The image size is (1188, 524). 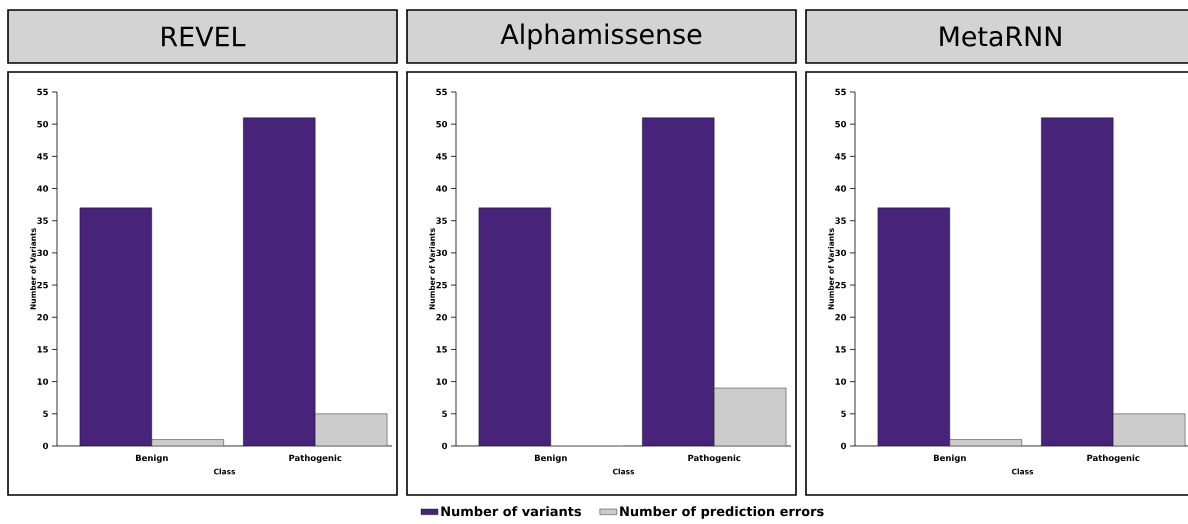 I want to click on chart-title: REVEL, so click(x=204, y=36).